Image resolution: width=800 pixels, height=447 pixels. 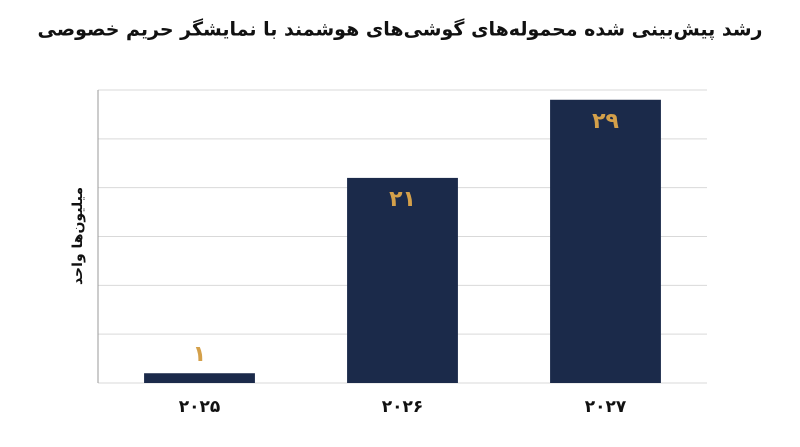 What do you see at coordinates (200, 407) in the screenshot?
I see `x-tick-label: ۲۰۲۵` at bounding box center [200, 407].